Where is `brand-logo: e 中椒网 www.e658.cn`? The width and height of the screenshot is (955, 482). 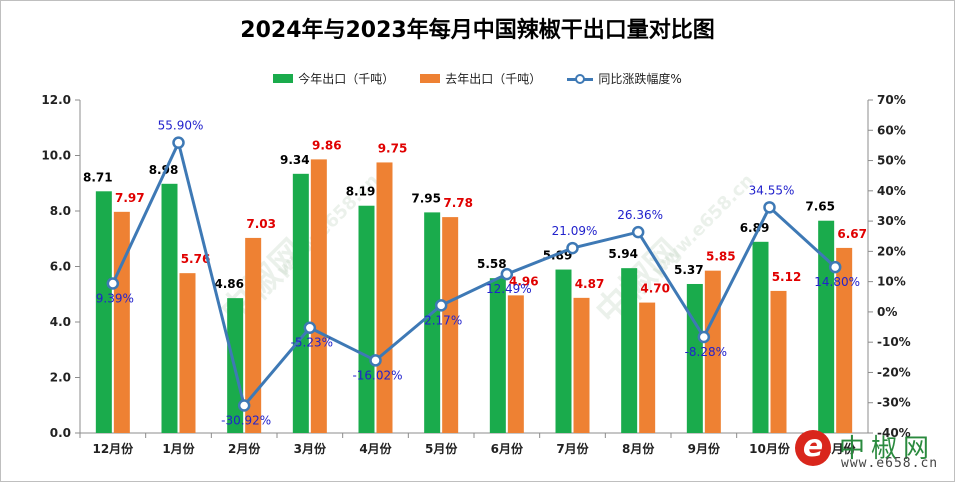
brand-logo: e 中椒网 www.e658.cn is located at coordinates (870, 450).